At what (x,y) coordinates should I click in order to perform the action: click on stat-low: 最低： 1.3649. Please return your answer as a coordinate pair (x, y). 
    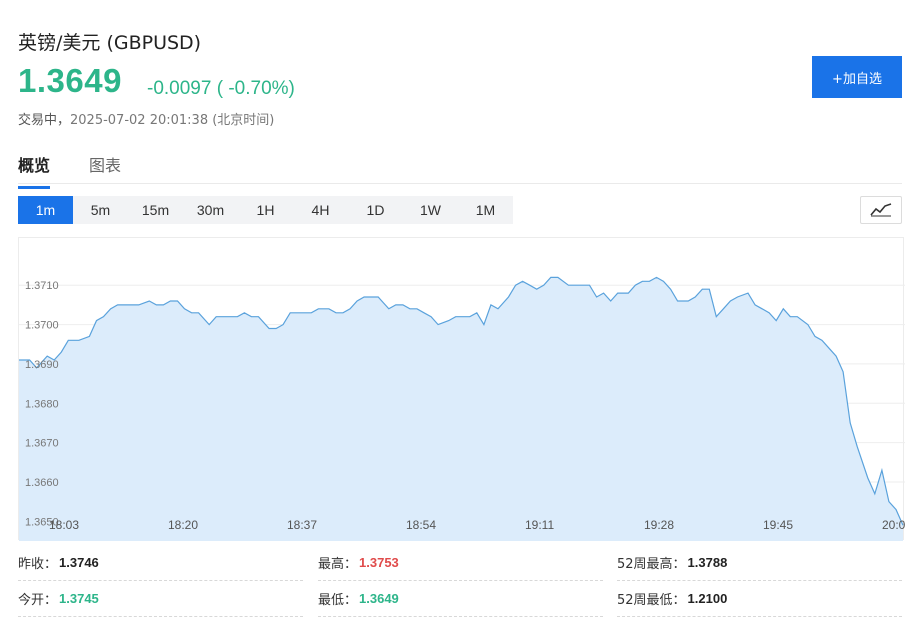
    Looking at the image, I should click on (460, 599).